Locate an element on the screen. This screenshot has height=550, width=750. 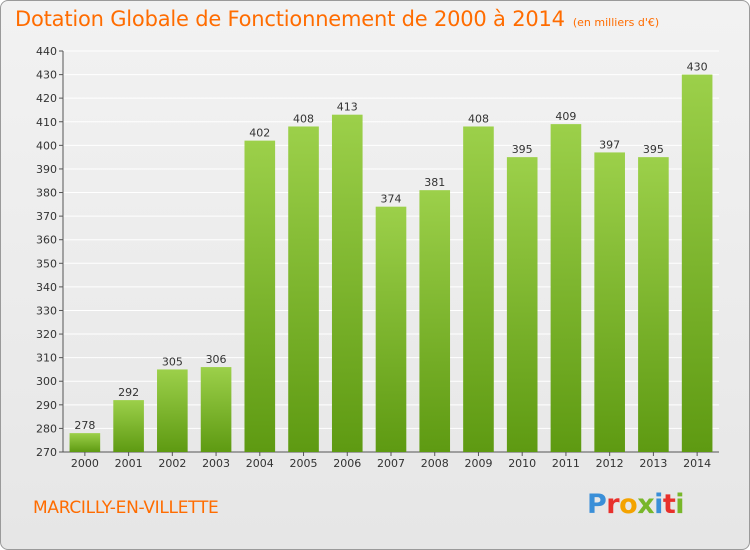
x-tick-label: 2008 is located at coordinates (435, 463).